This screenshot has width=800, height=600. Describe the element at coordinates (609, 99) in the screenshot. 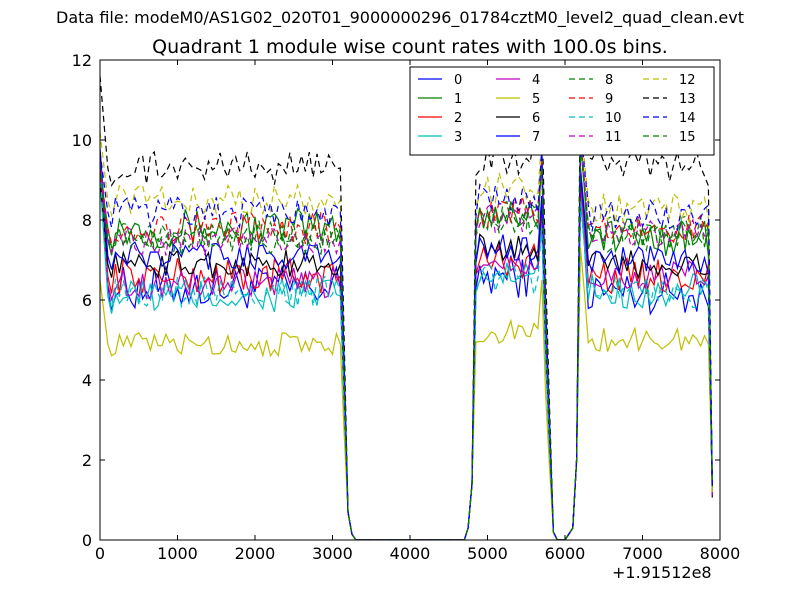

I see `legend-label-9: 9` at that location.